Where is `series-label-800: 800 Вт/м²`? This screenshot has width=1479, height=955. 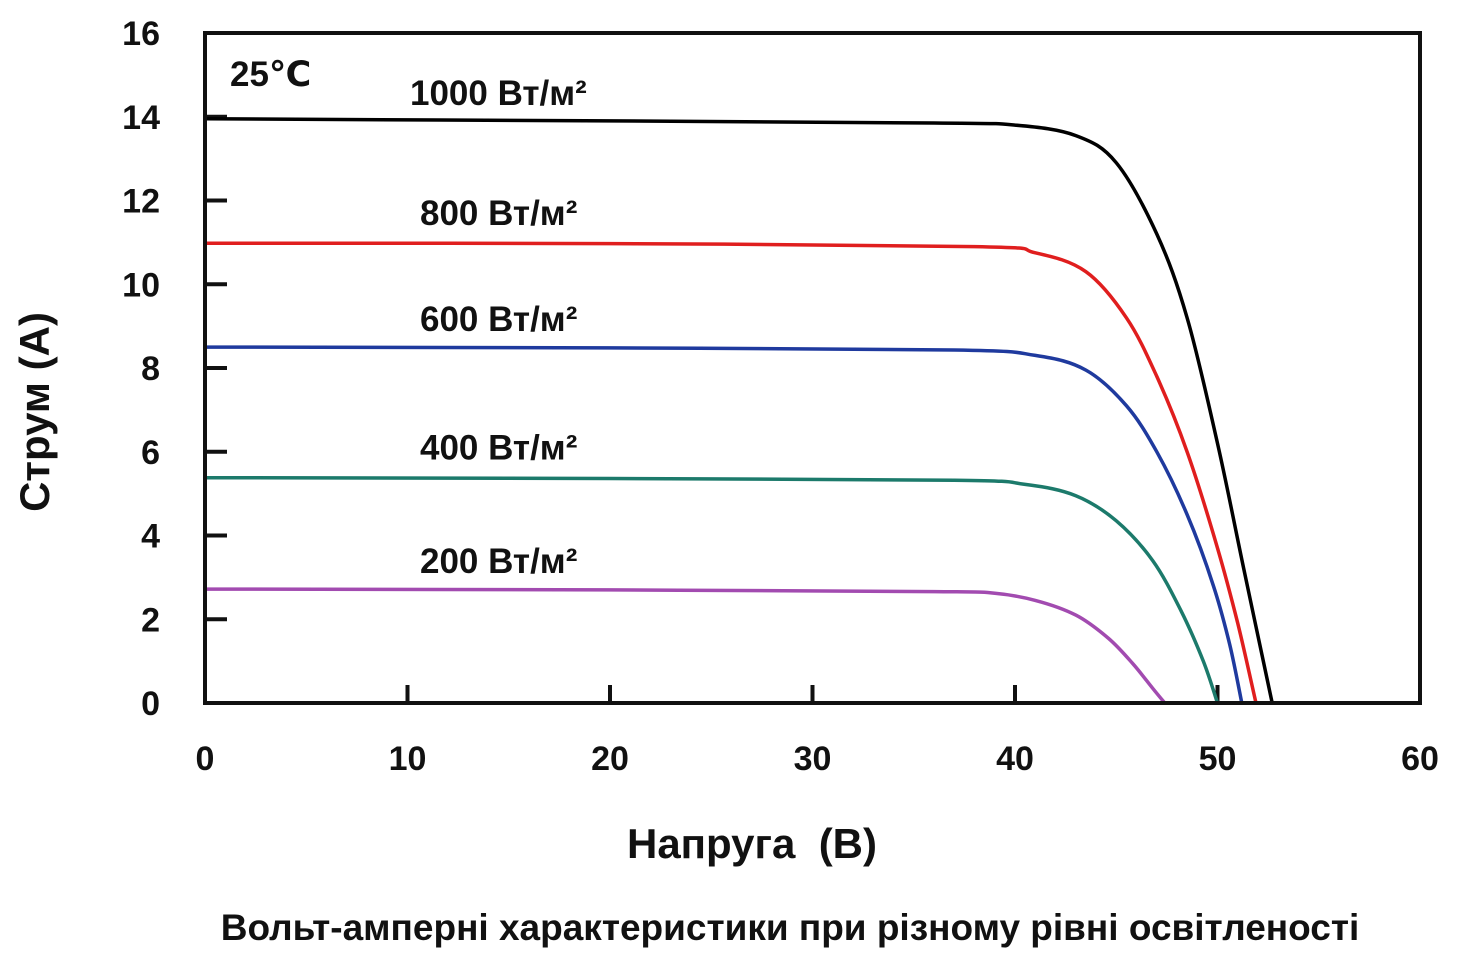
series-label-800: 800 Вт/м² is located at coordinates (498, 213).